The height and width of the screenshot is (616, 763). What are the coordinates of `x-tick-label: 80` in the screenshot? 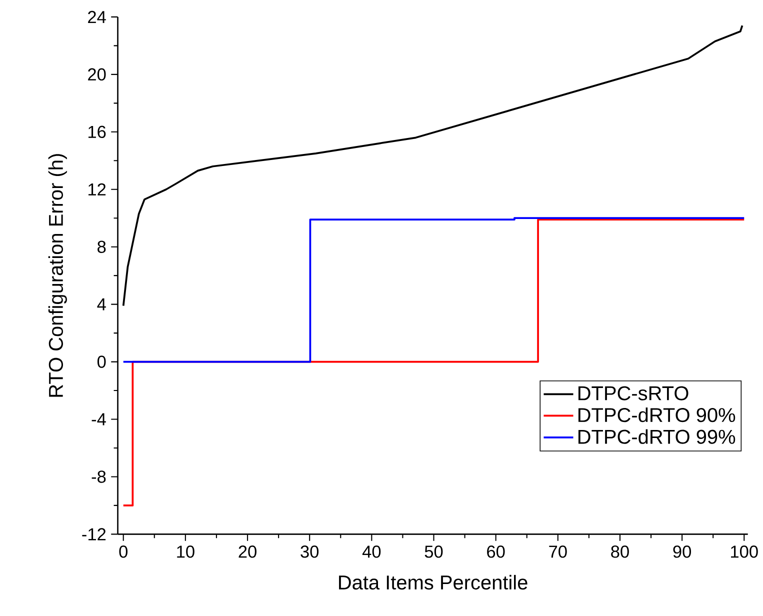 It's located at (620, 552).